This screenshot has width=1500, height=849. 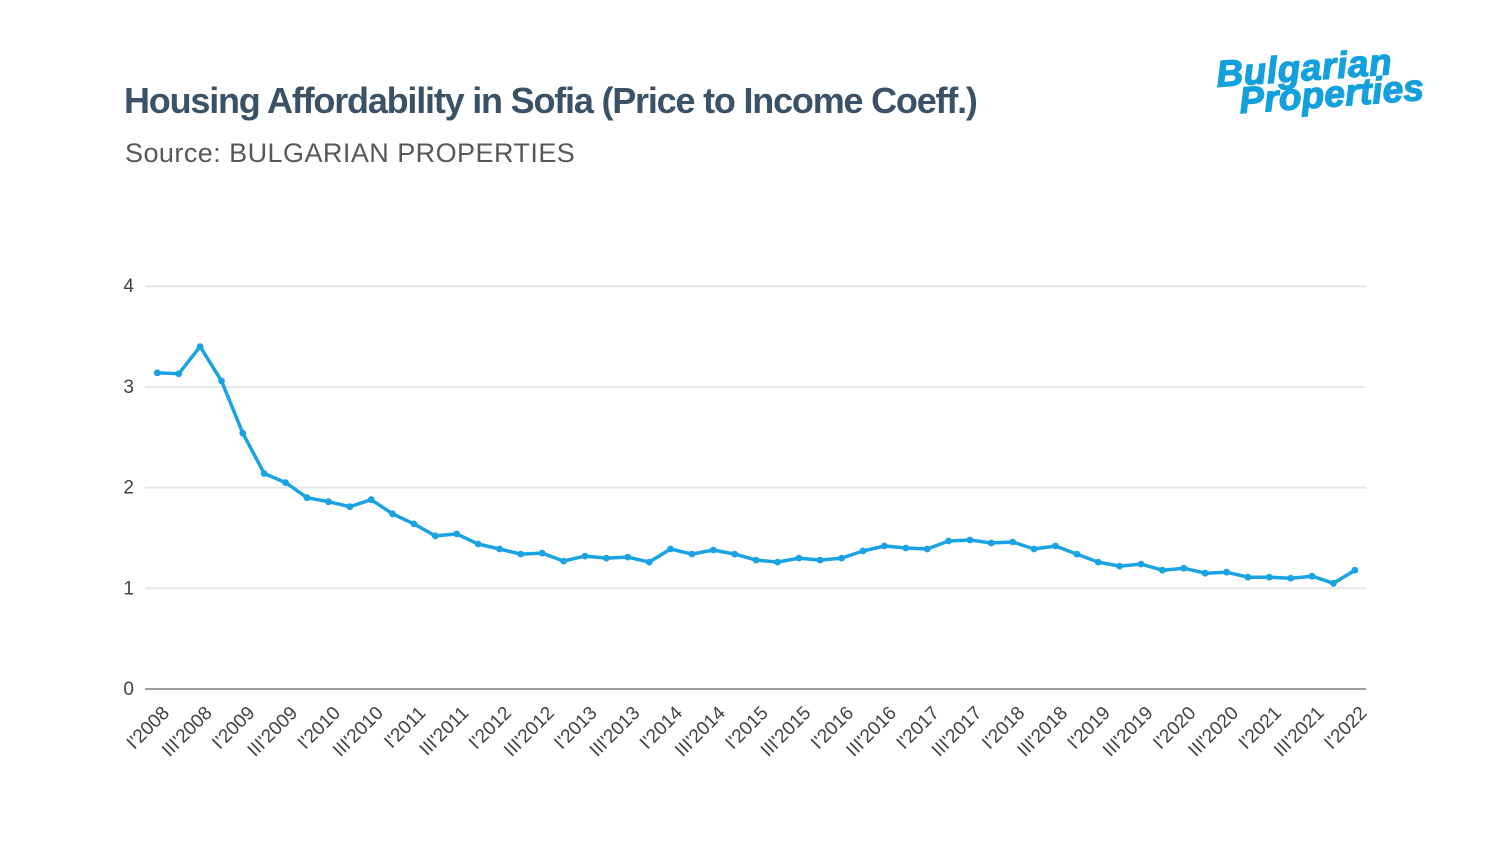 I want to click on svg-text: 2, so click(x=128, y=488).